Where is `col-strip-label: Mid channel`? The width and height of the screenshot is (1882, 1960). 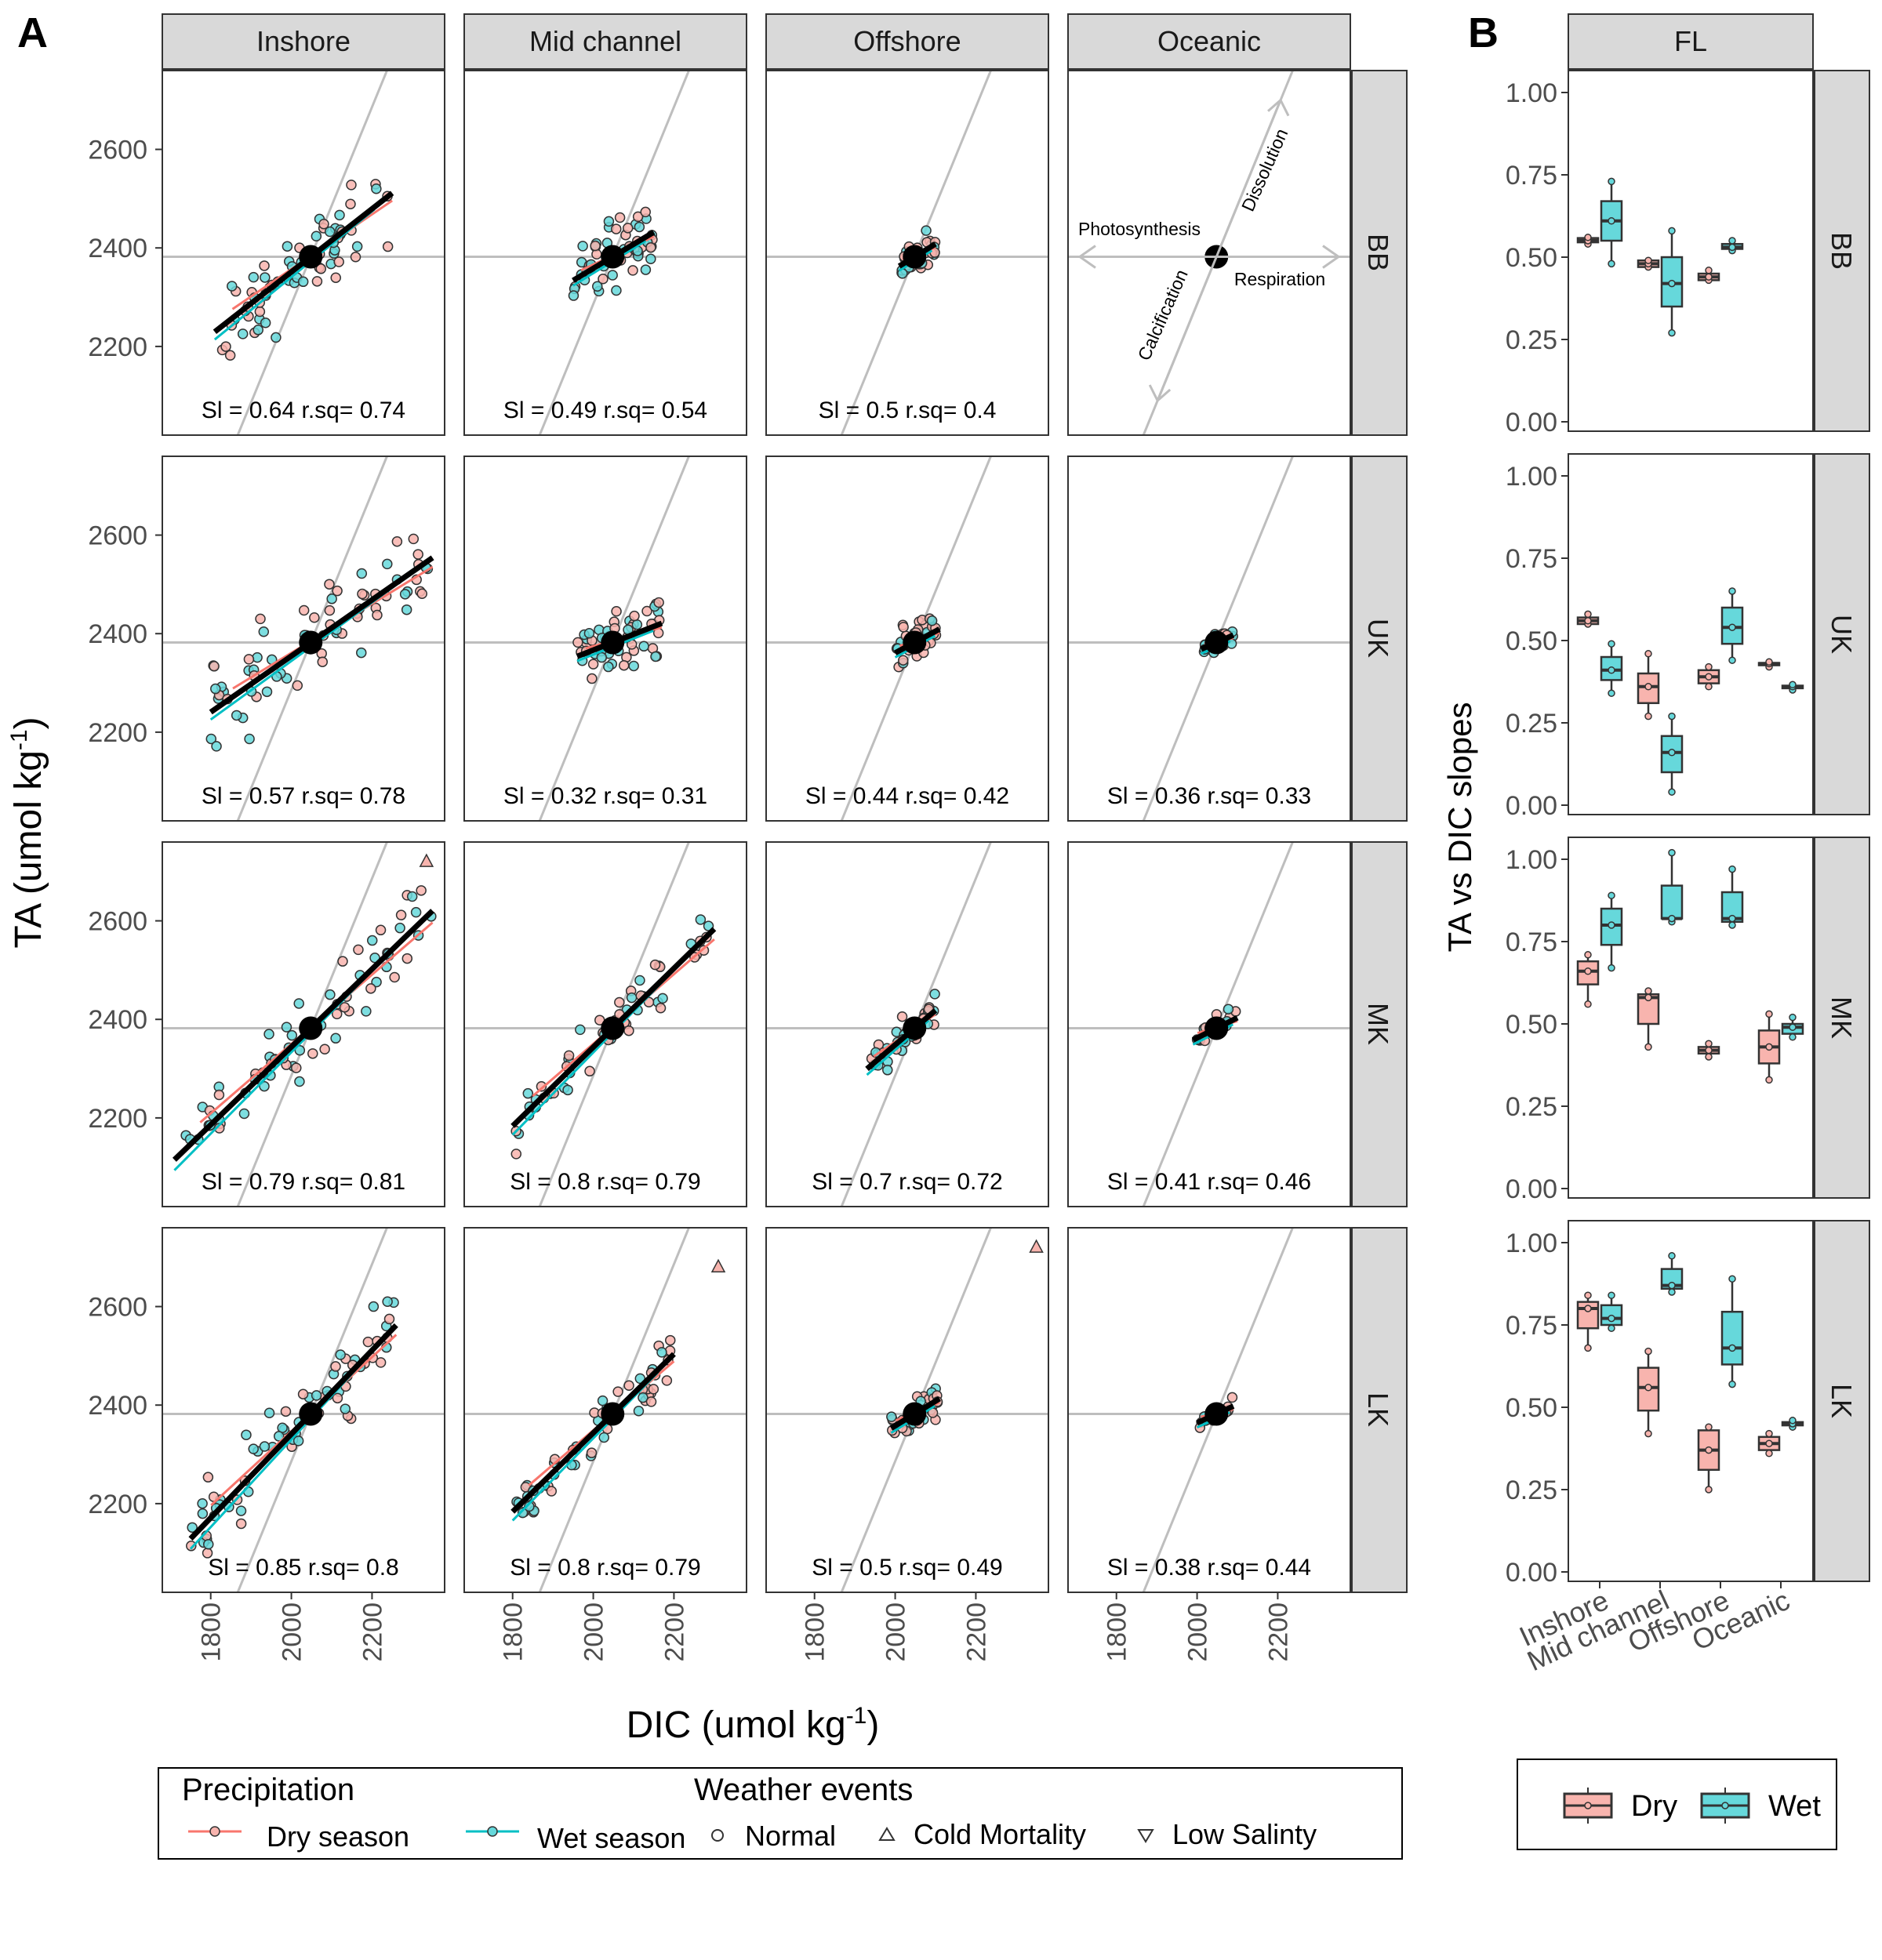
col-strip-label: Mid channel is located at coordinates (605, 41).